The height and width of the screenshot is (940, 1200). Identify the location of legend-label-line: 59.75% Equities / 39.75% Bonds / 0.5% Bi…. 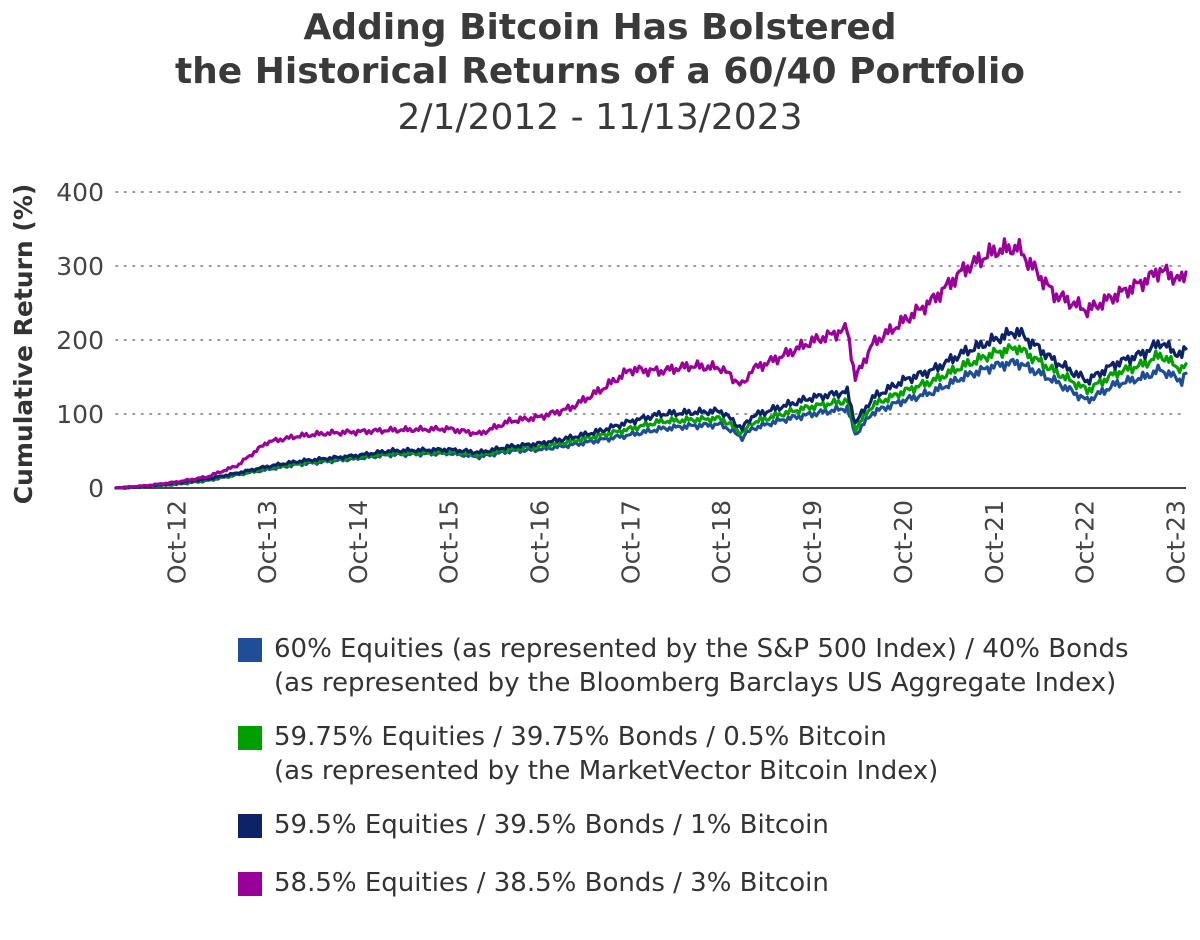
(580, 737).